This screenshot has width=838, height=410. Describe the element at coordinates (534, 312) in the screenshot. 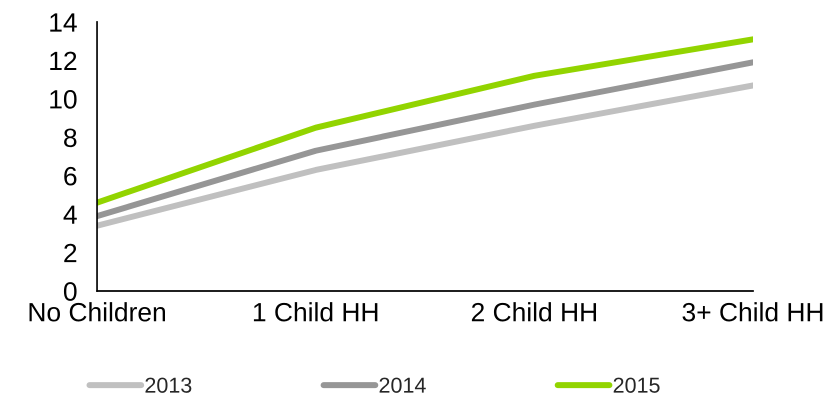

I see `x-tick-label: 2 Child HH` at that location.